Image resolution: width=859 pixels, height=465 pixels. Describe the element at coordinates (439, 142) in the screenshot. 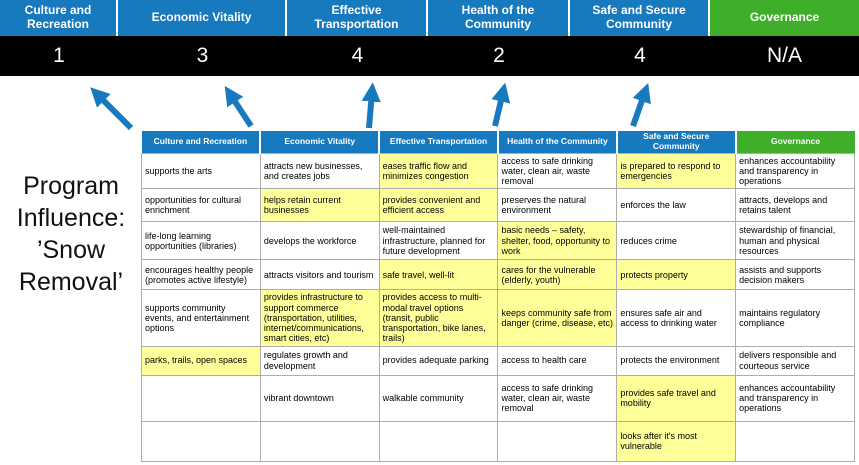

I see `matrix-header-cell: Effective Transportation` at that location.